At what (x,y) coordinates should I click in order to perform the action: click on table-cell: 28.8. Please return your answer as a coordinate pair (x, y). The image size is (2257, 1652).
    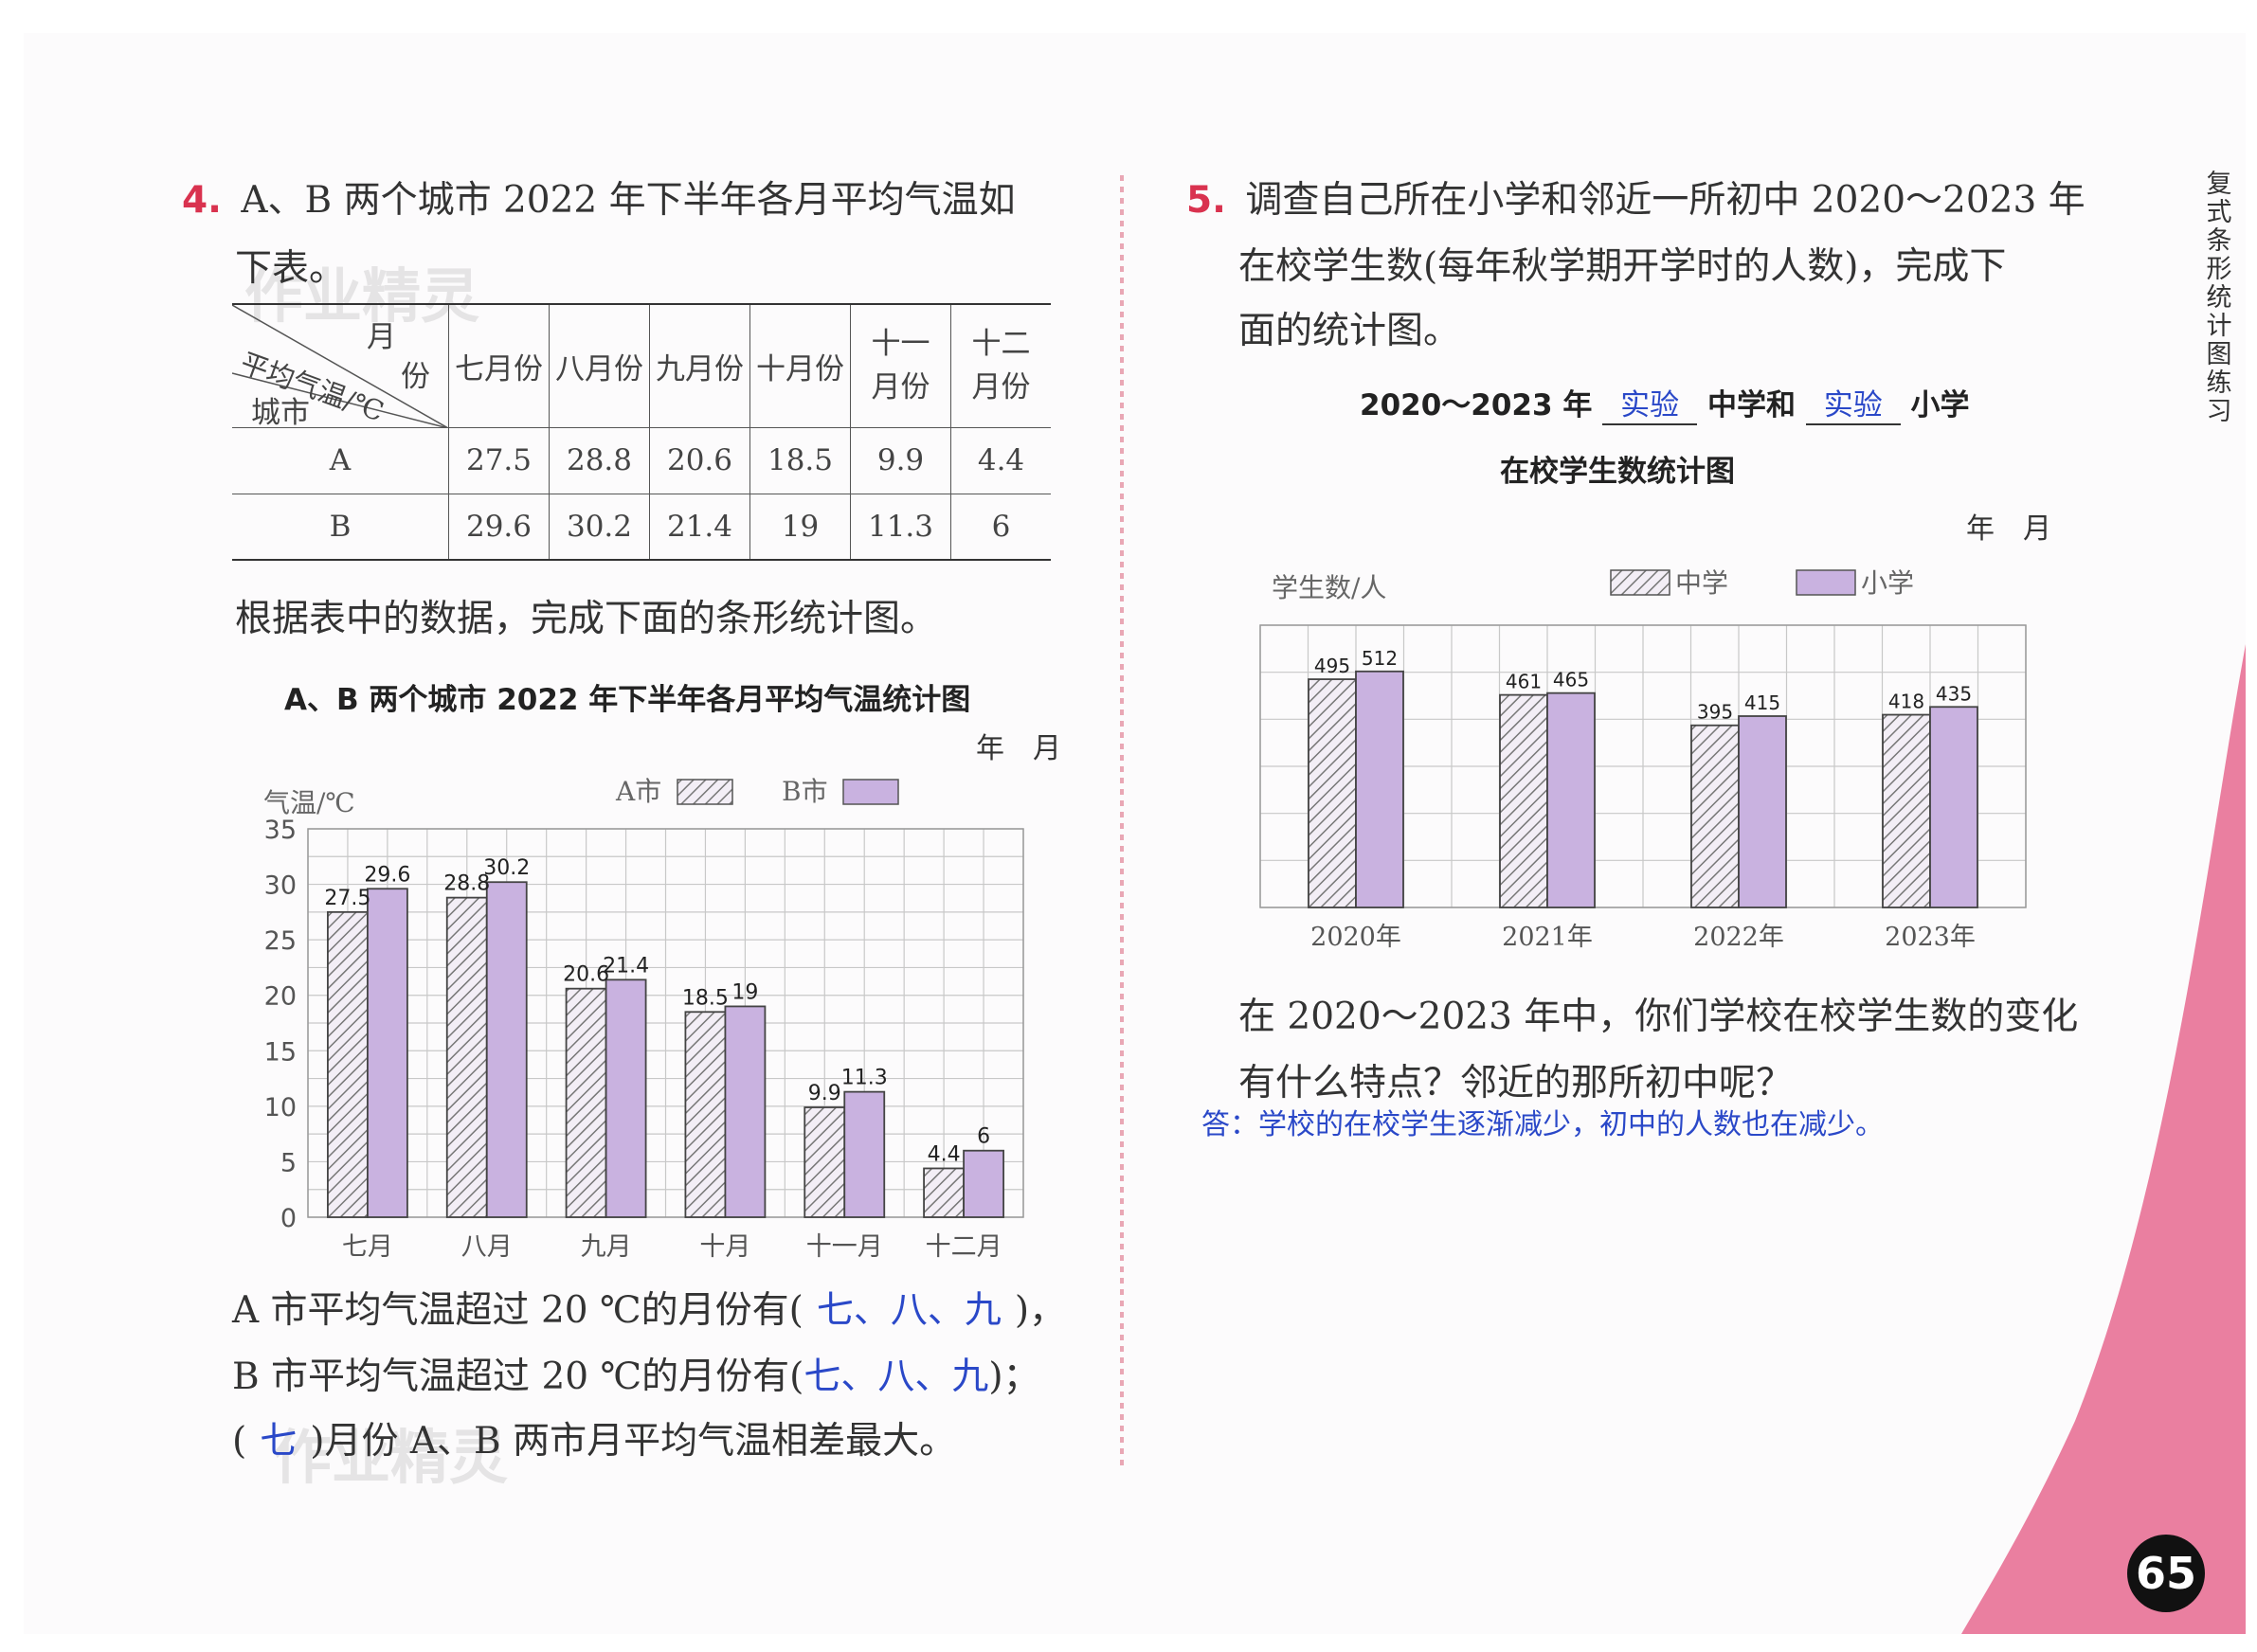
    Looking at the image, I should click on (599, 460).